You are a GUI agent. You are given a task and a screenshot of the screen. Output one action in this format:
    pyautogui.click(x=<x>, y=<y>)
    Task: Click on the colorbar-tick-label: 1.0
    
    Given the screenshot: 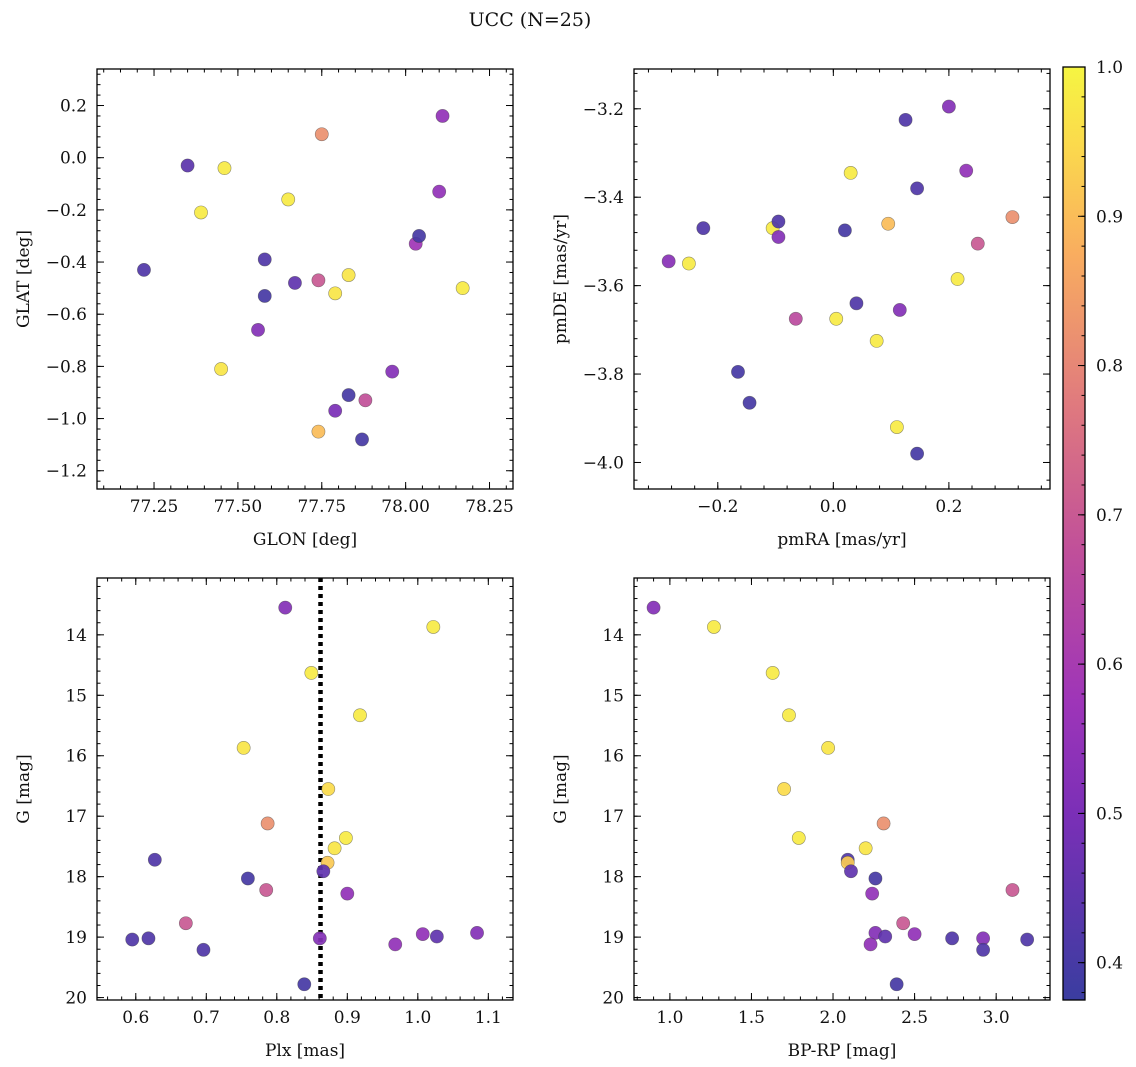 What is the action you would take?
    pyautogui.click(x=1109, y=68)
    